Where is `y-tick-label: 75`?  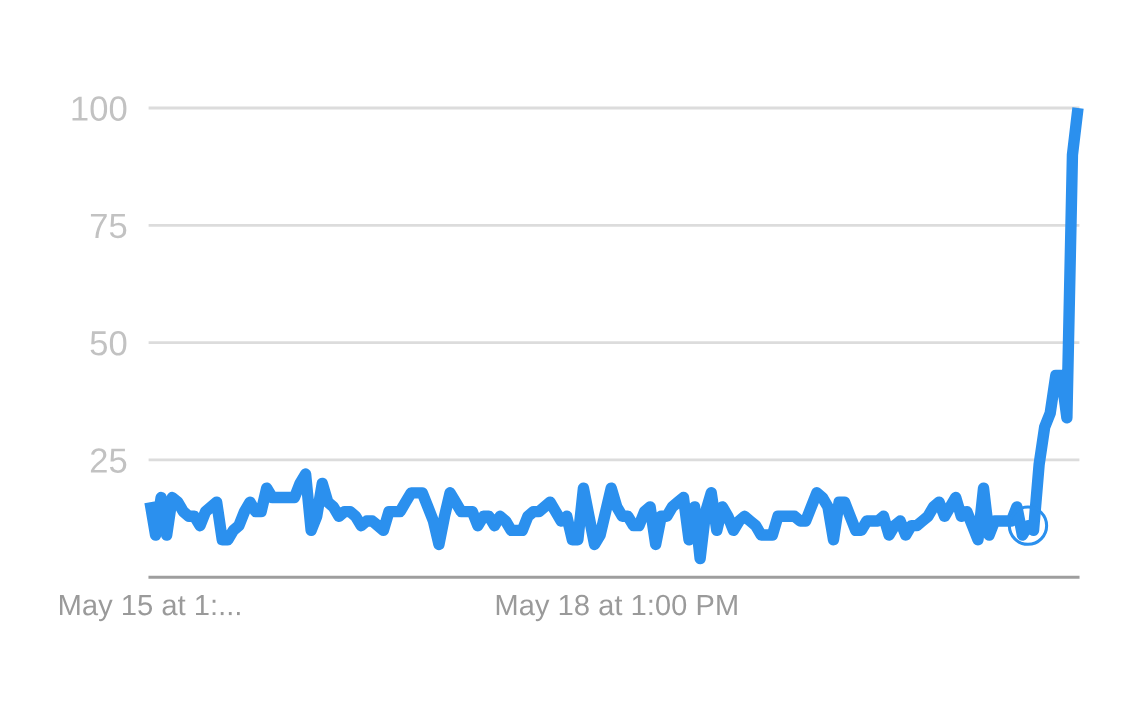 y-tick-label: 75 is located at coordinates (108, 226).